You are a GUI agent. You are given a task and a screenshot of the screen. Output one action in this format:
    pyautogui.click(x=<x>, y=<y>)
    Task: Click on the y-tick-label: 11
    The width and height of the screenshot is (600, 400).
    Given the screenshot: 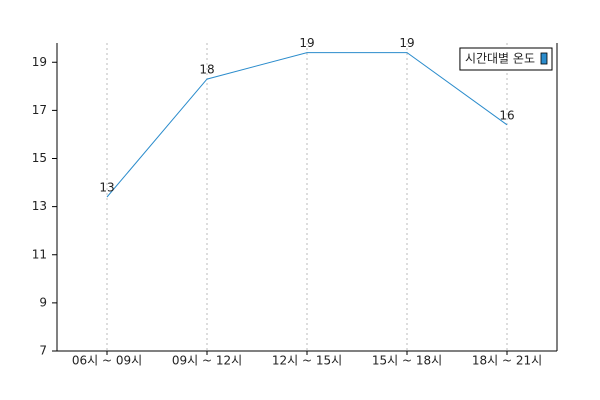 What is the action you would take?
    pyautogui.click(x=39, y=254)
    